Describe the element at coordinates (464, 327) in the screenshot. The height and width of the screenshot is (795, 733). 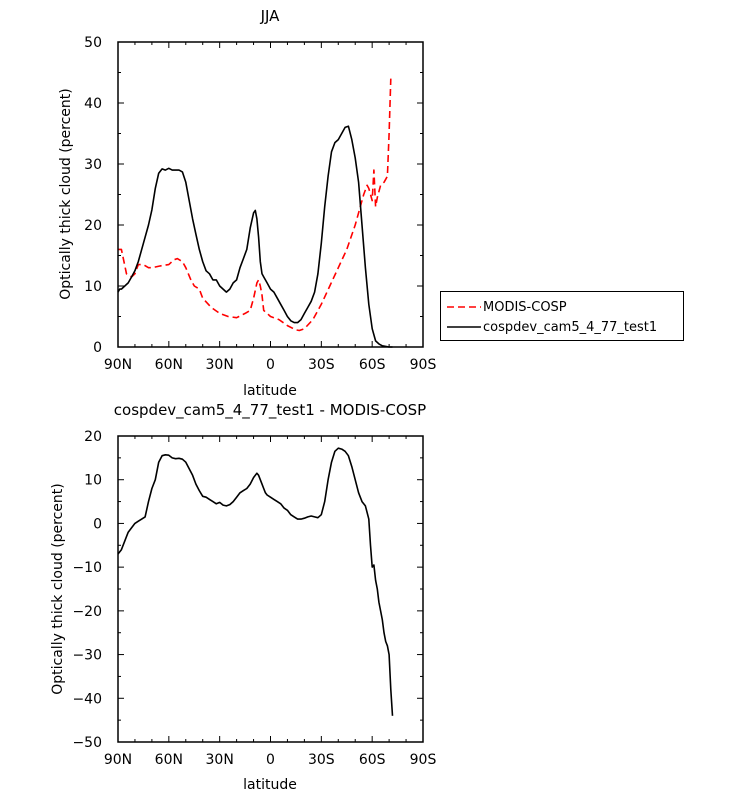
I see `legend-swatch-solid-black` at that location.